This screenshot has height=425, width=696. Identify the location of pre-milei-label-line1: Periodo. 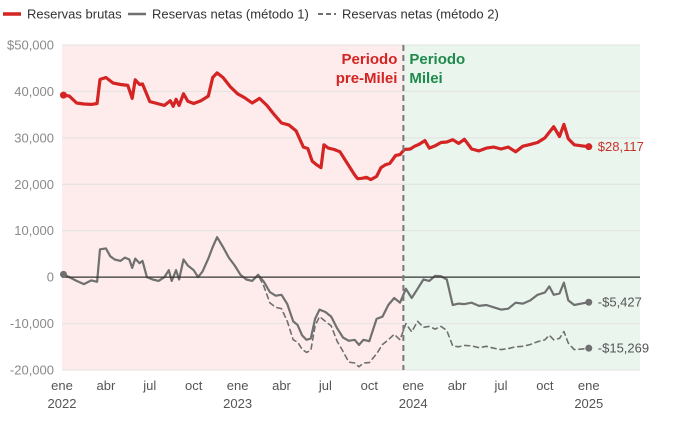
(370, 59).